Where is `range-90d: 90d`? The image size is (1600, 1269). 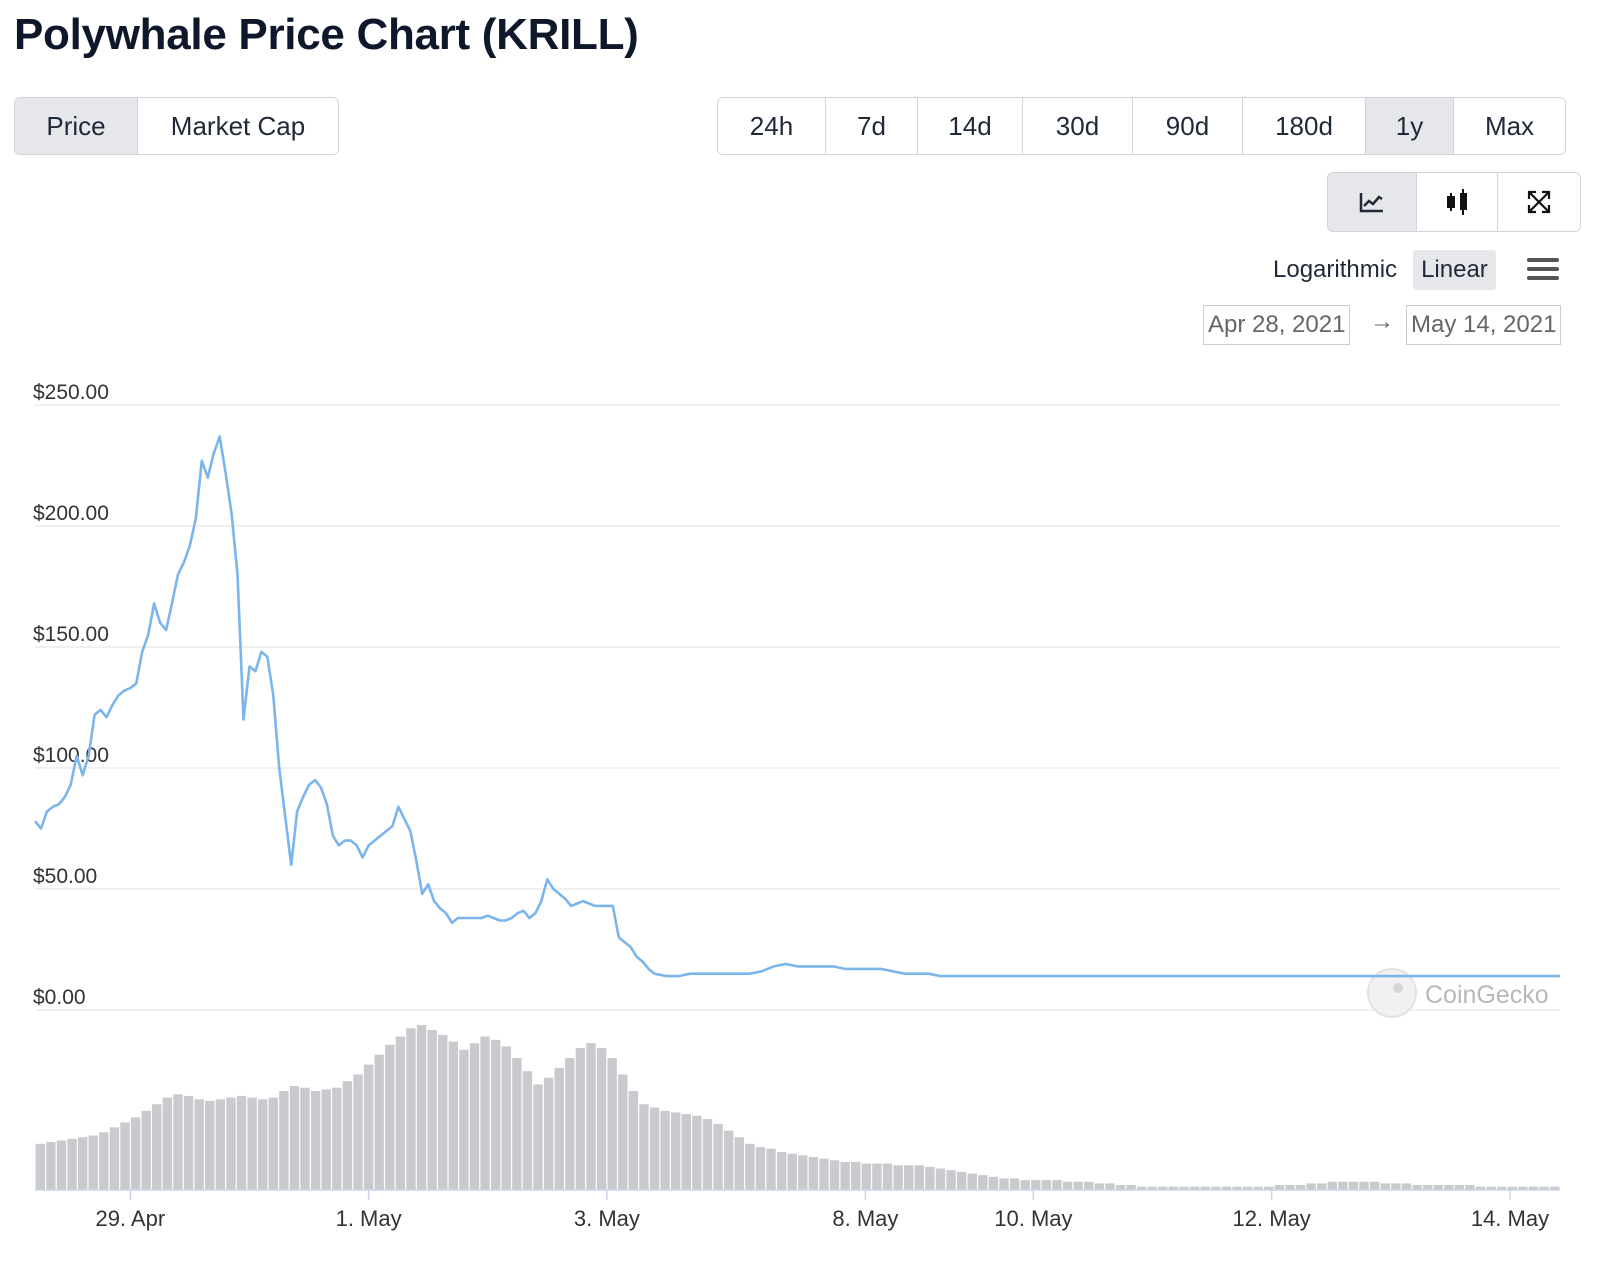 range-90d: 90d is located at coordinates (1188, 126).